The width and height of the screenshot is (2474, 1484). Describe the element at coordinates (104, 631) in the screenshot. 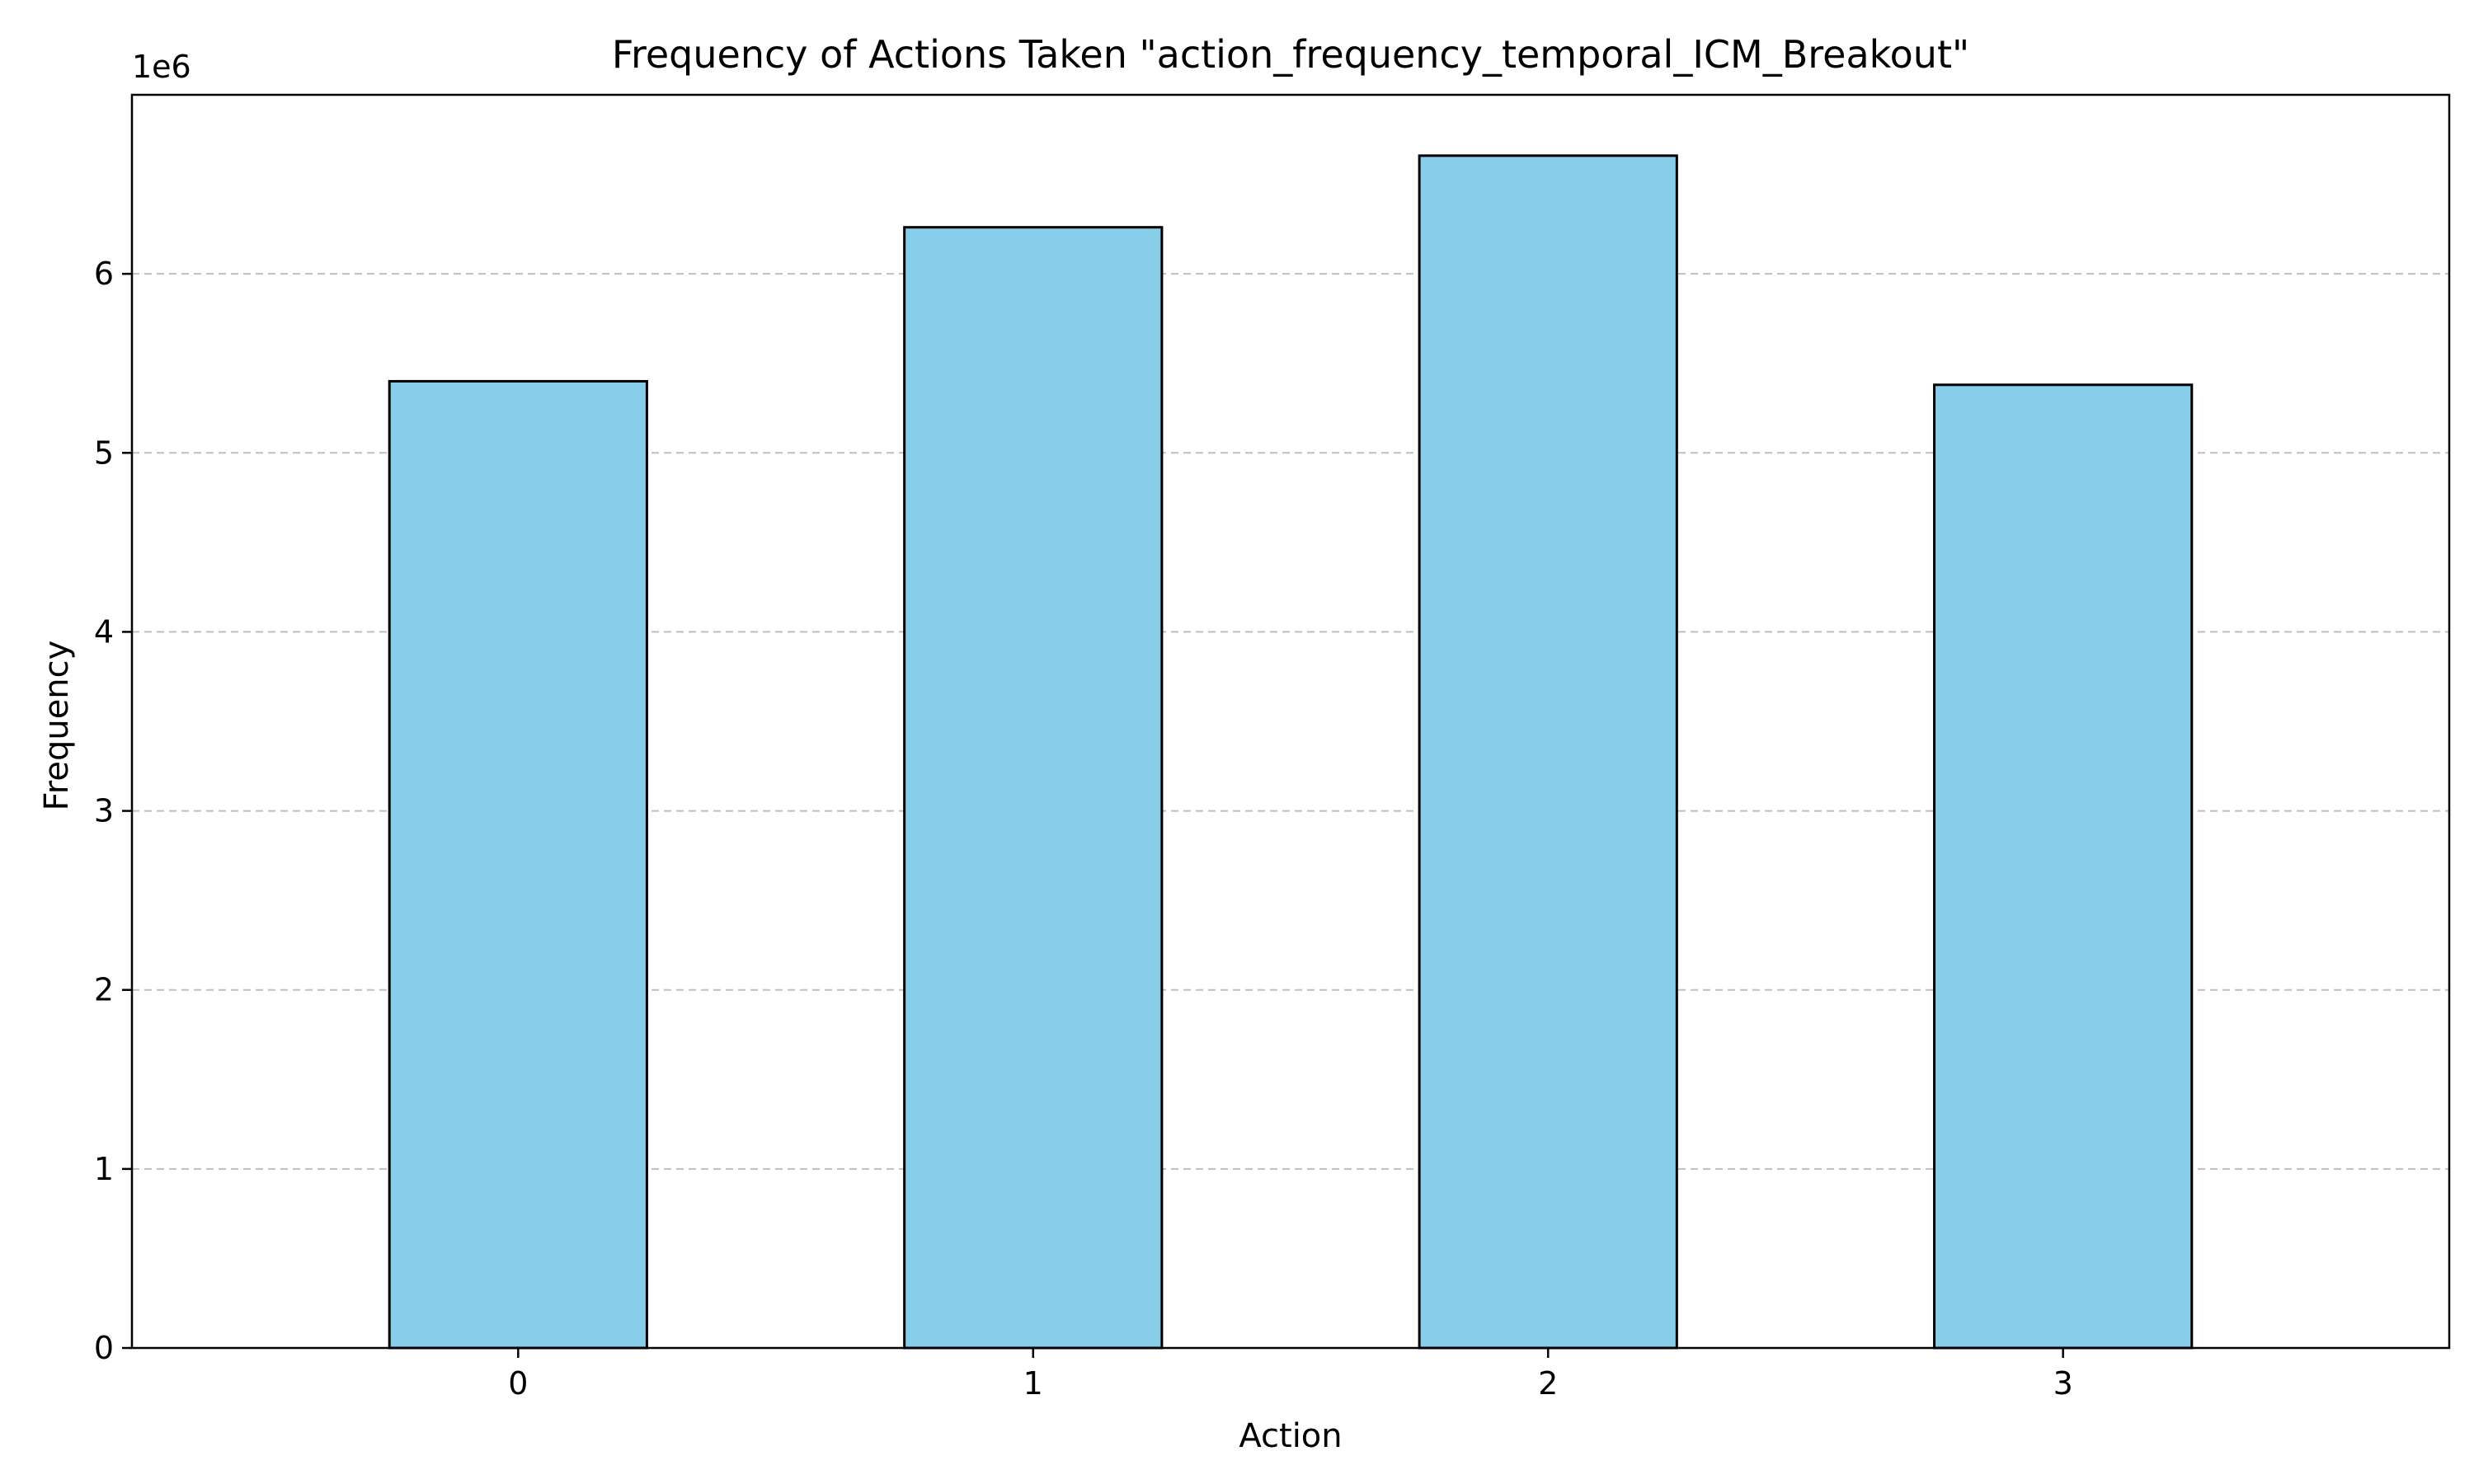

I see `y-tick-label-4: 4` at that location.